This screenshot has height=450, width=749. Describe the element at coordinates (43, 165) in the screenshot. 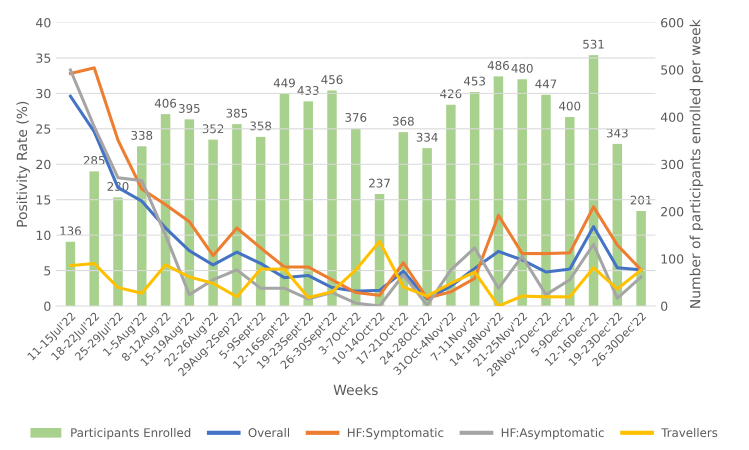

I see `y-tick-label: 20` at that location.